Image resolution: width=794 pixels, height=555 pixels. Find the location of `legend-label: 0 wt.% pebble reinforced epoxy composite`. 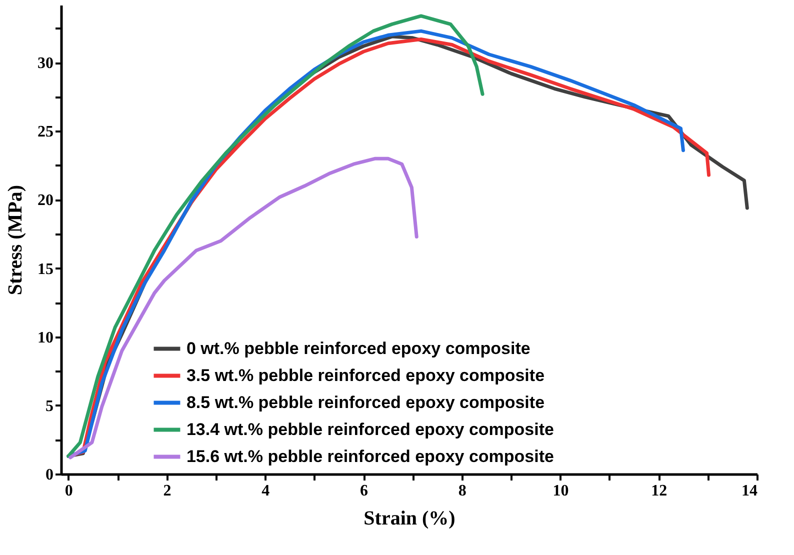

legend-label: 0 wt.% pebble reinforced epoxy composite is located at coordinates (358, 348).